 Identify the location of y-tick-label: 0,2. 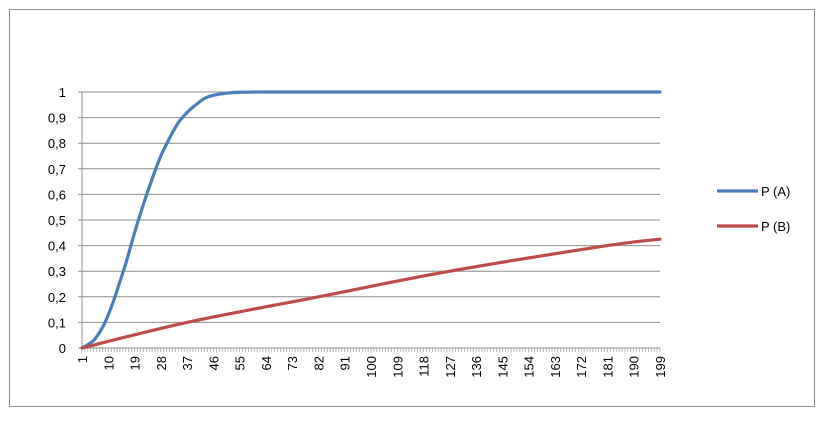
(57, 297).